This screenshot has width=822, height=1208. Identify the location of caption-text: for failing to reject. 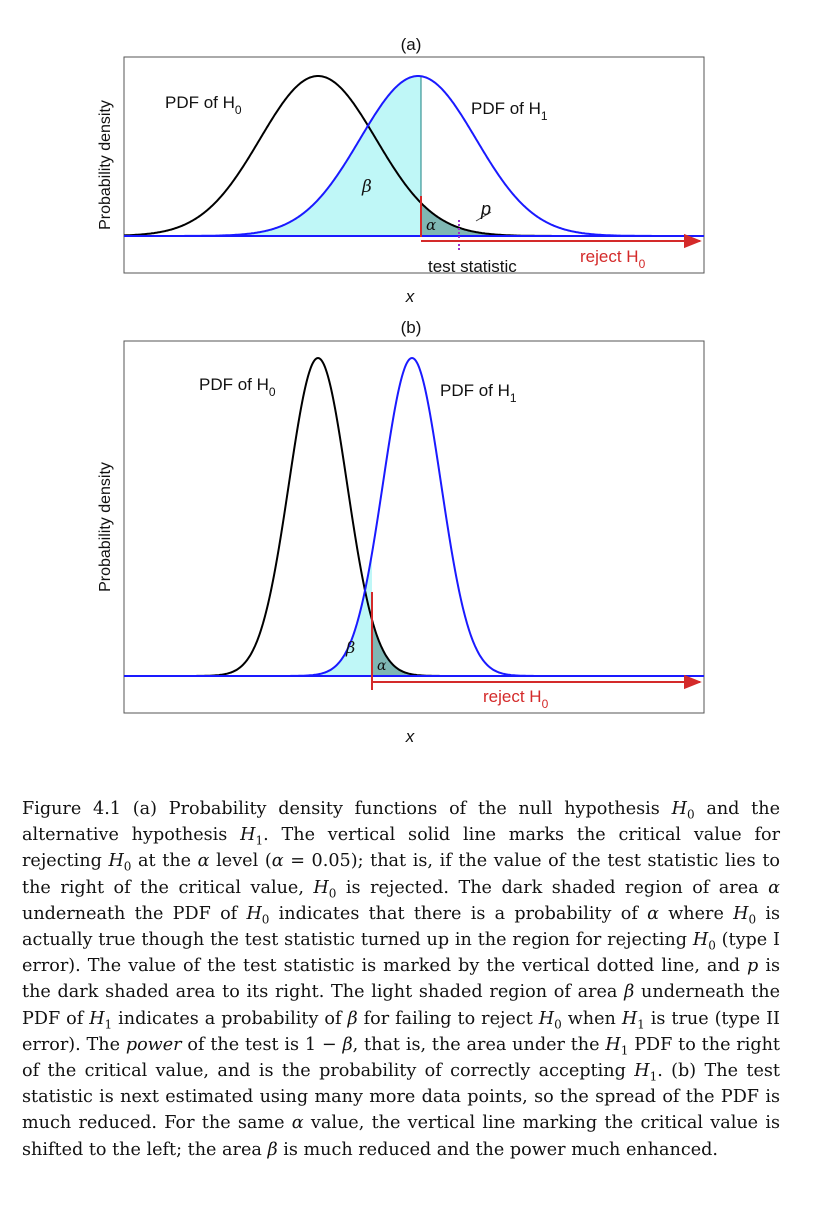
(448, 1018).